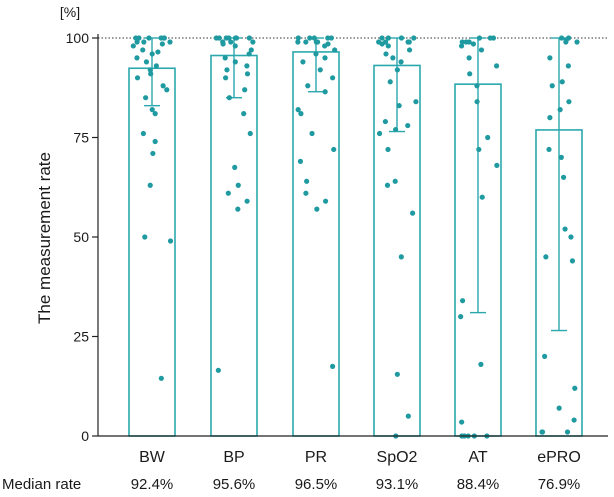 The width and height of the screenshot is (614, 497). What do you see at coordinates (41, 484) in the screenshot?
I see `median-row-label: Median rate` at bounding box center [41, 484].